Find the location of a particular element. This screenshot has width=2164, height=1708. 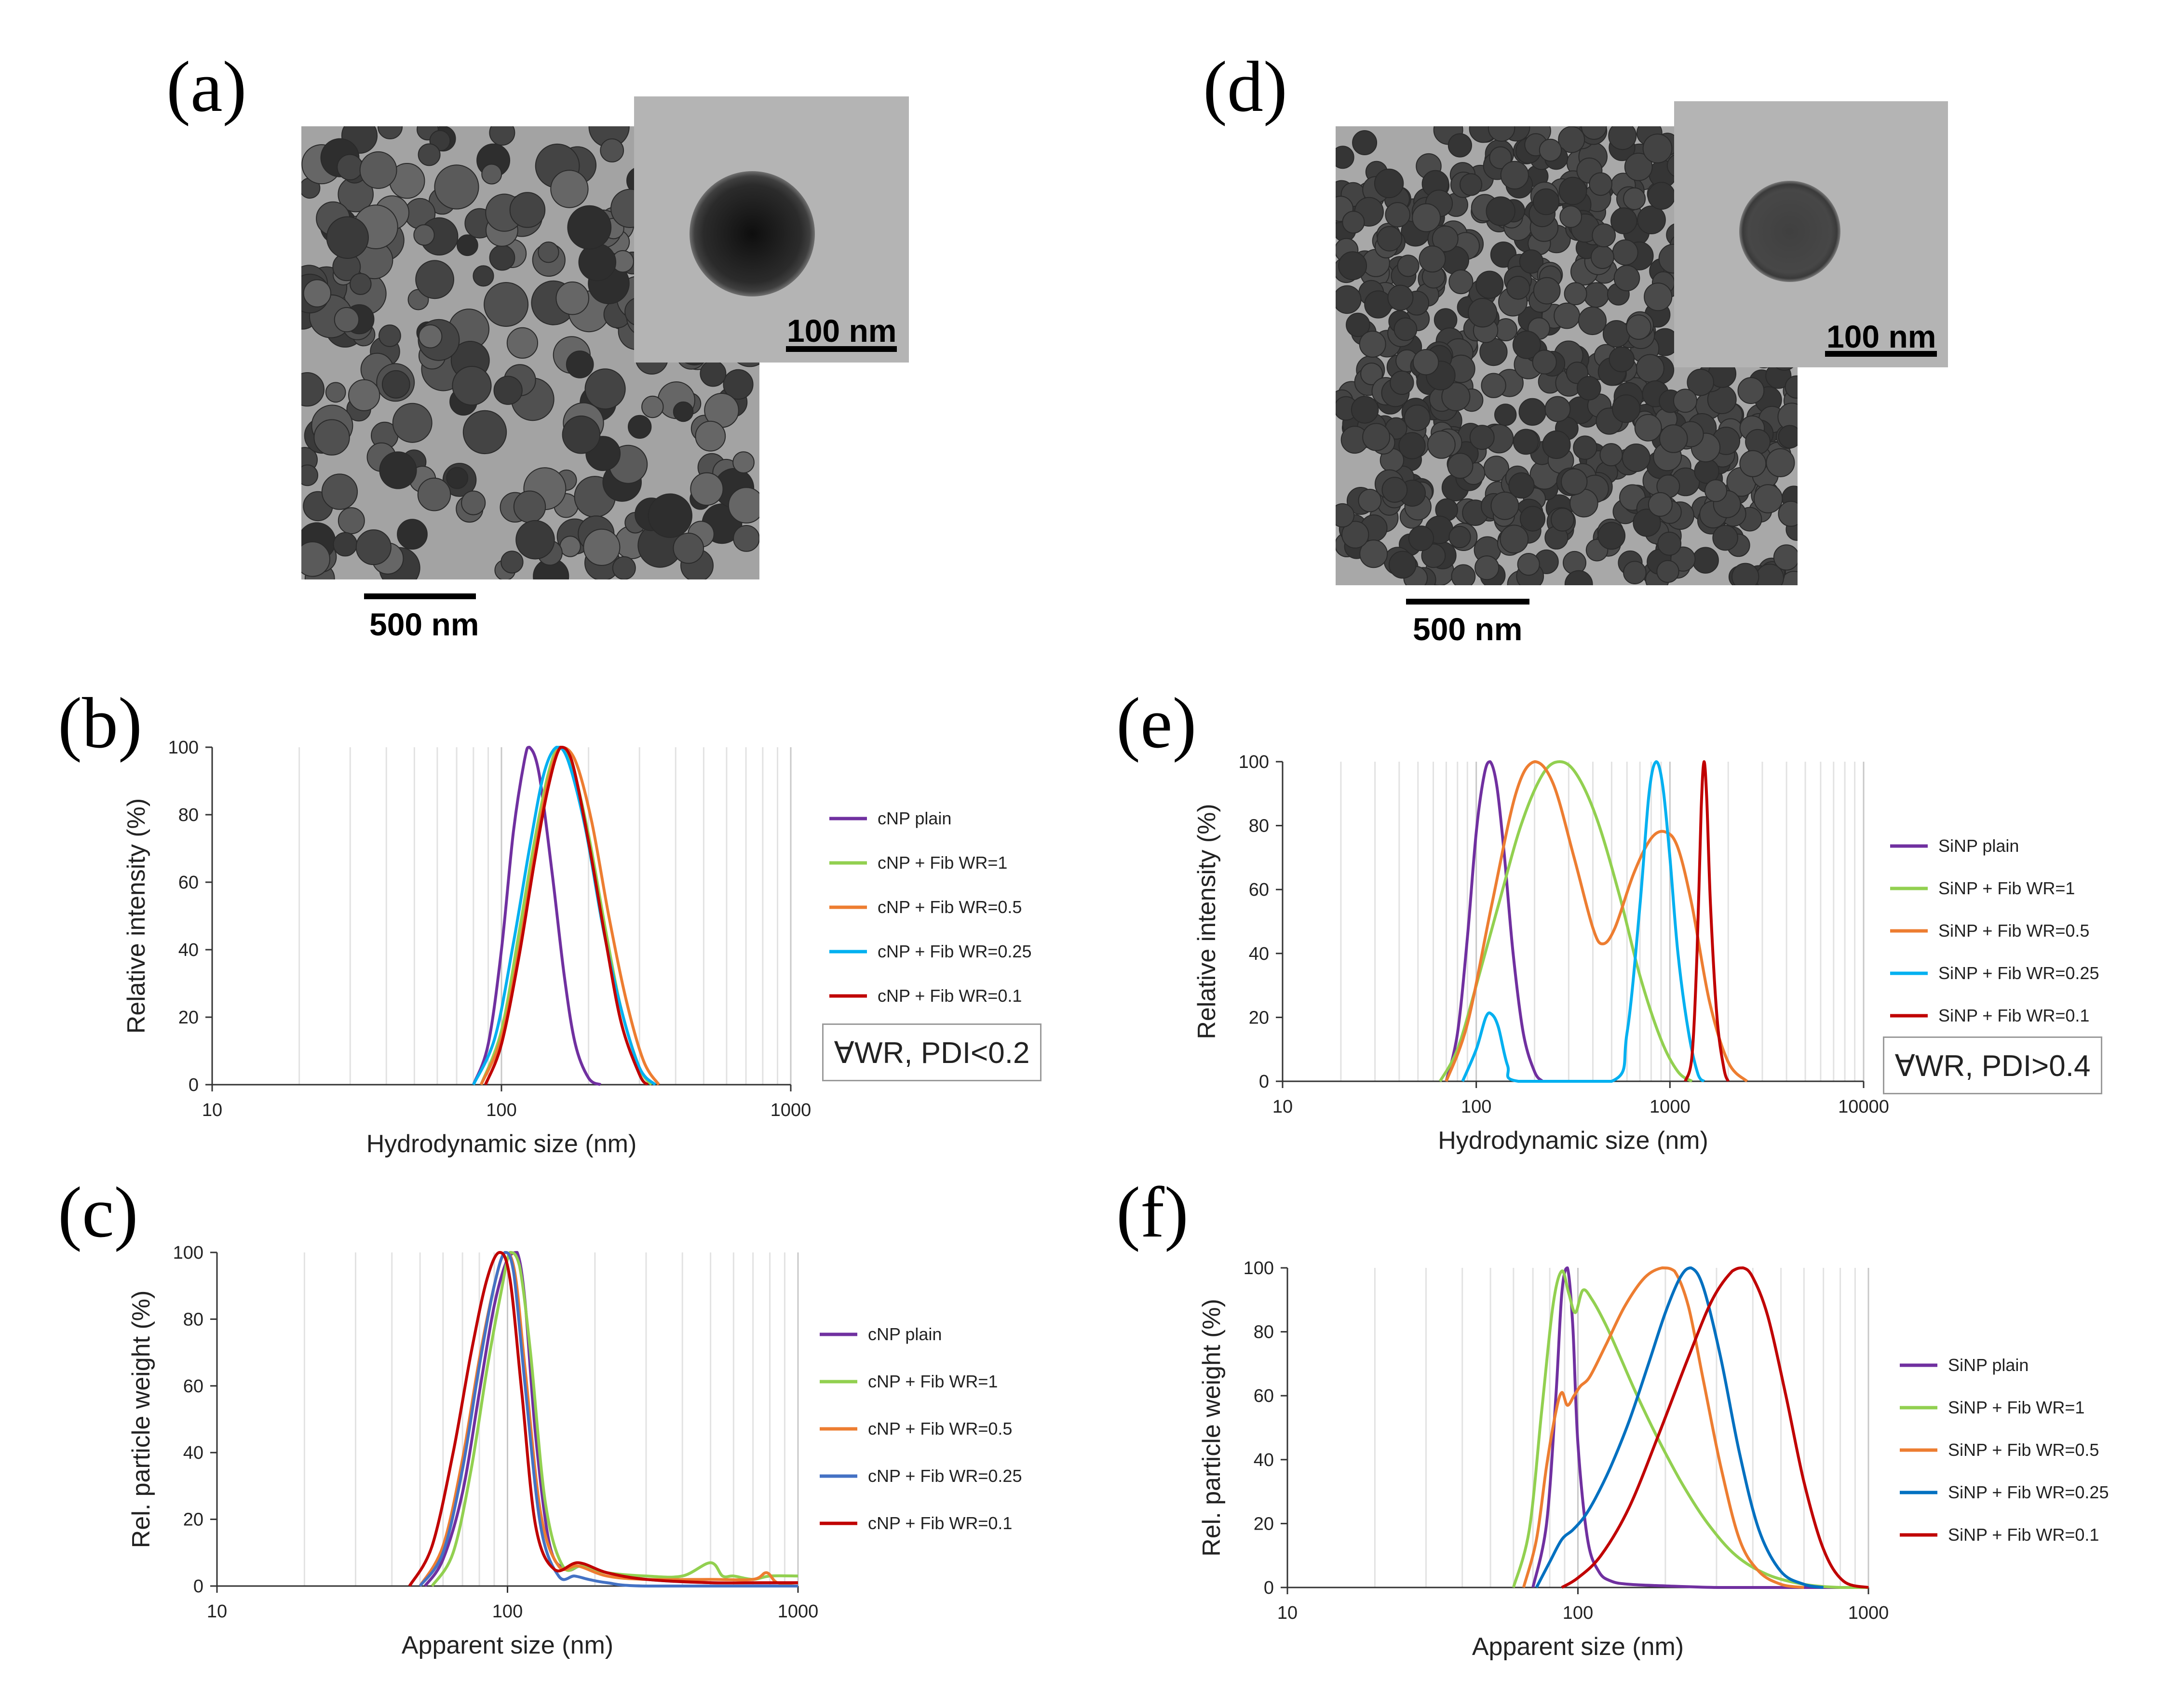

legend-label-5: SiNP + Fib WR=0.1 is located at coordinates (2013, 1015).